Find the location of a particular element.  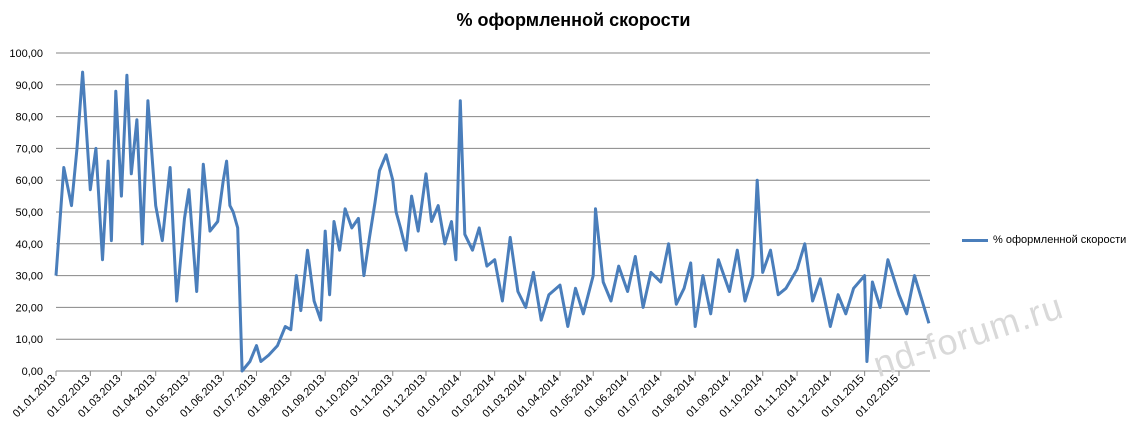

y-tick-label: 10,00 is located at coordinates (29, 340).